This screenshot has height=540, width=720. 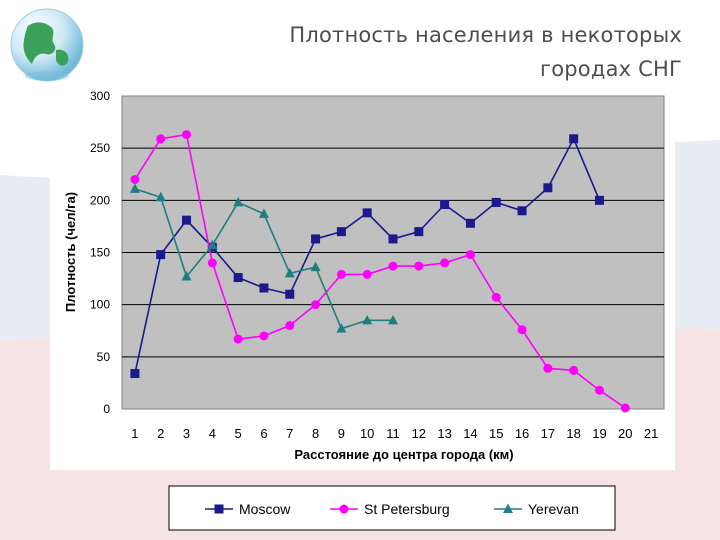 What do you see at coordinates (625, 433) in the screenshot?
I see `x-tick-label: 20` at bounding box center [625, 433].